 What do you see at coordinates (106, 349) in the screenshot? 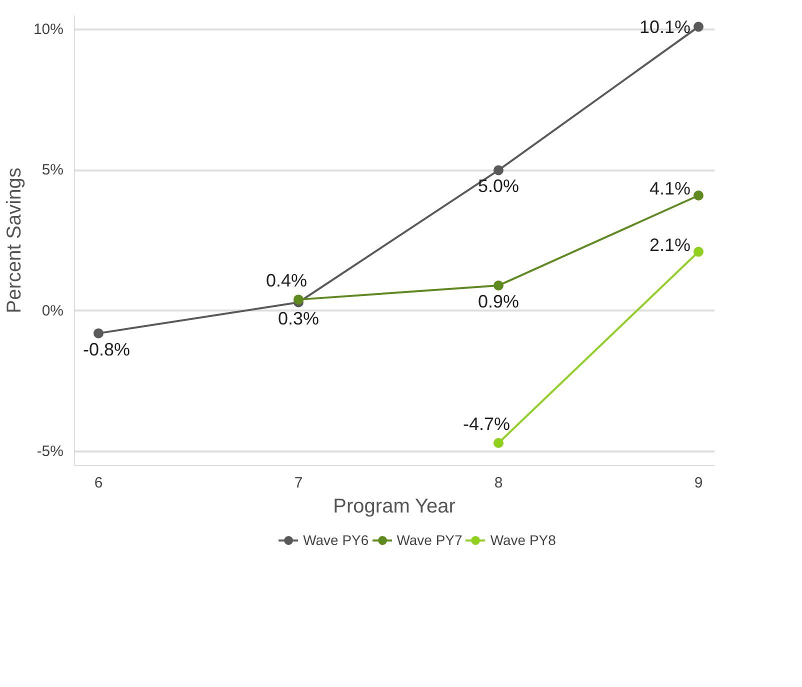
I see `data-label: -0.8%` at bounding box center [106, 349].